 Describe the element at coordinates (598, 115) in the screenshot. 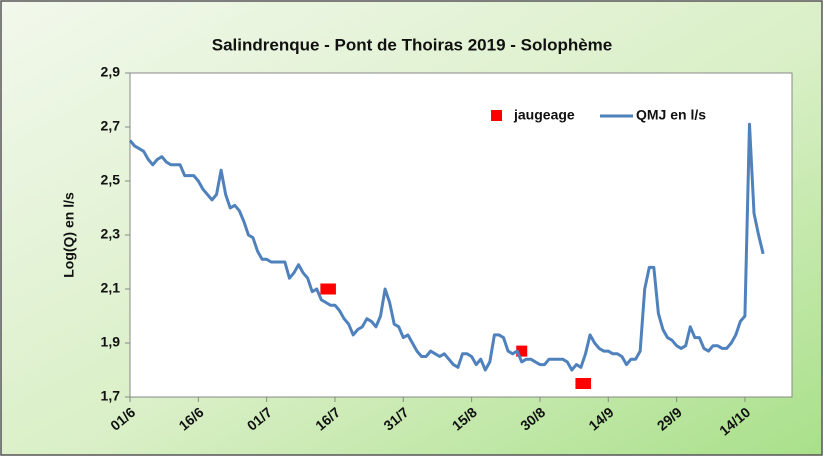

I see `legend: jaugeage QMJ en l/s` at that location.